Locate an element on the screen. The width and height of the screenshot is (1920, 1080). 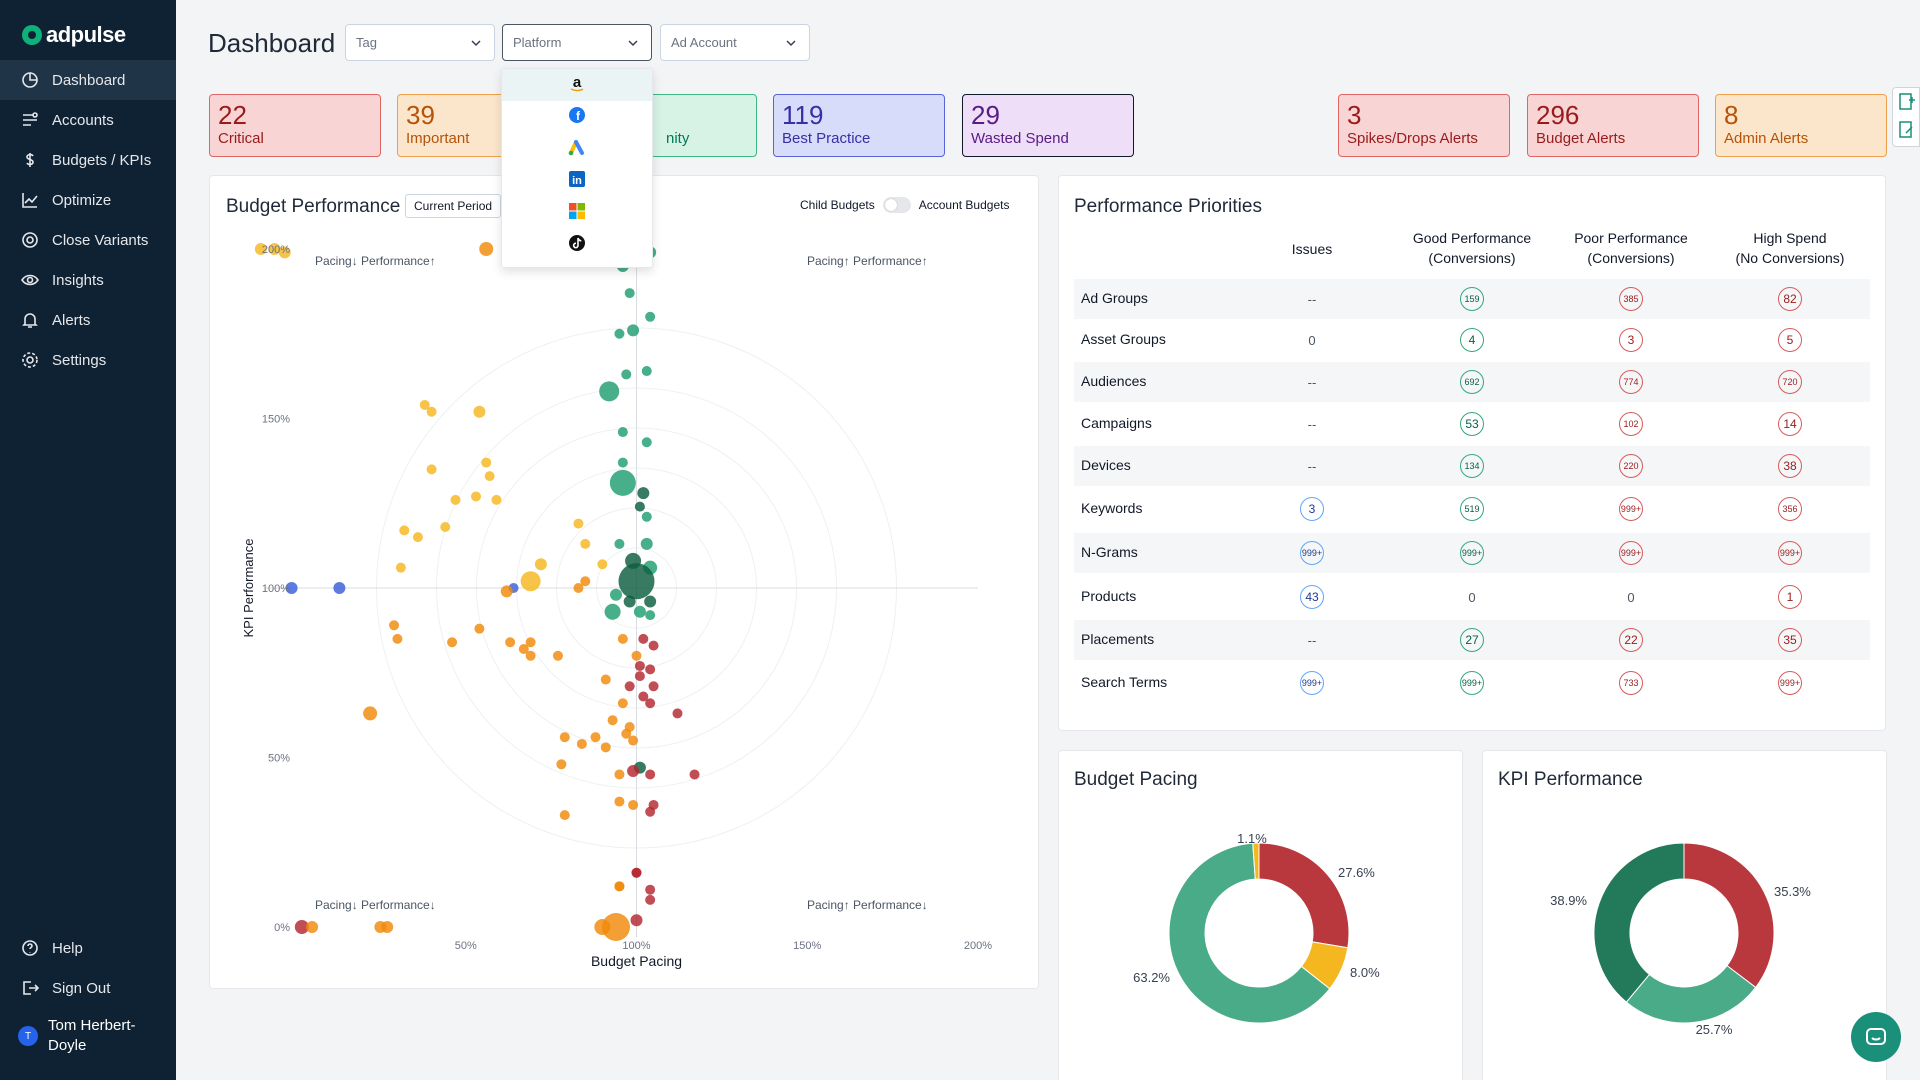
platform-option-microsoft is located at coordinates (577, 213).